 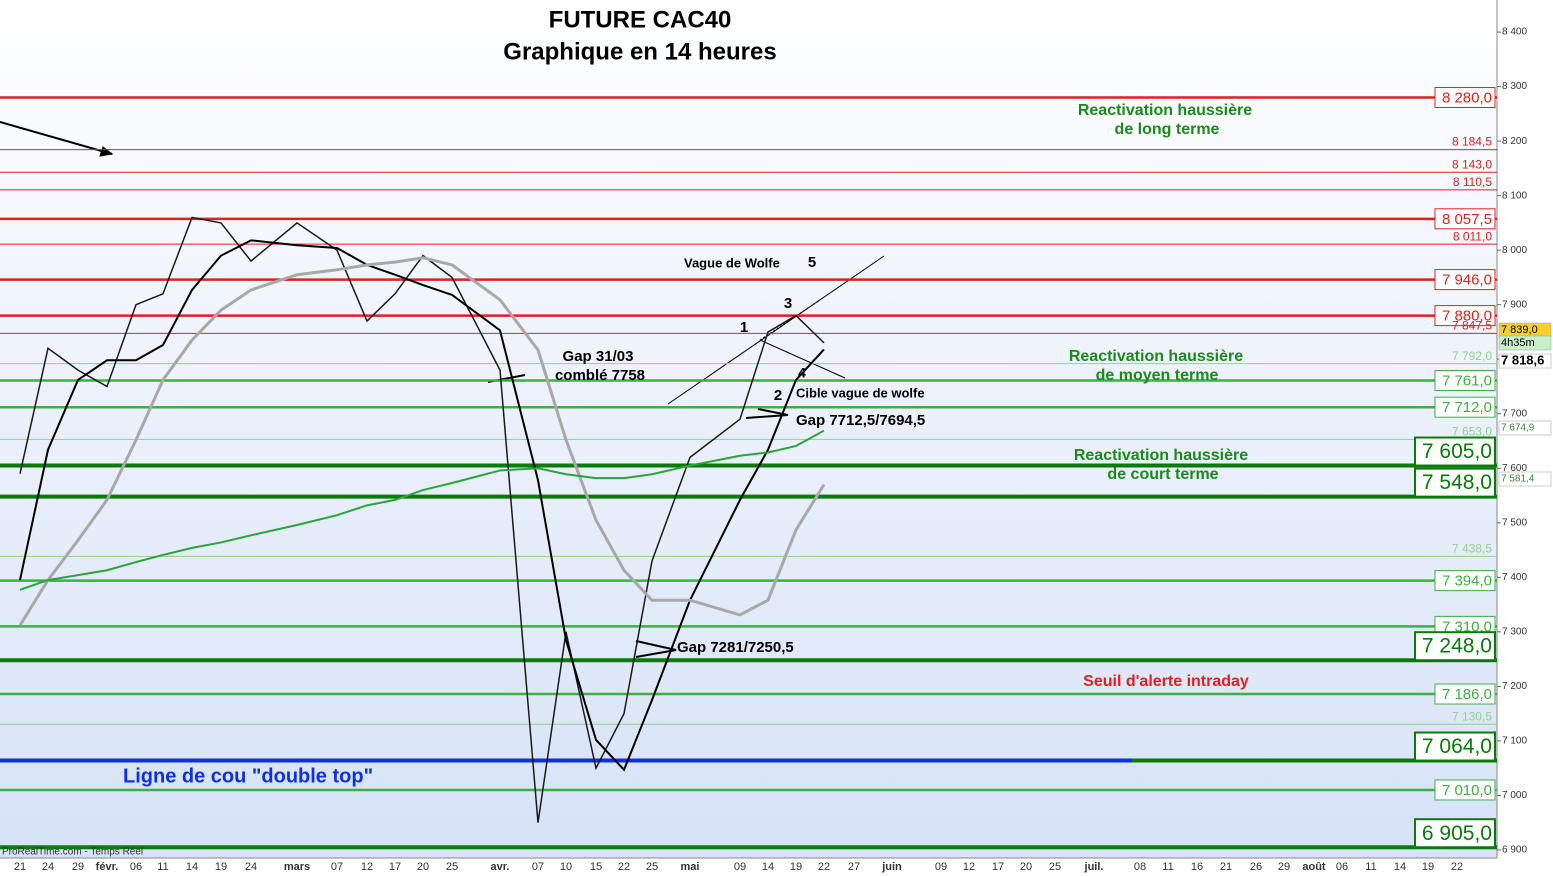 What do you see at coordinates (802, 373) in the screenshot?
I see `annotation: 4` at bounding box center [802, 373].